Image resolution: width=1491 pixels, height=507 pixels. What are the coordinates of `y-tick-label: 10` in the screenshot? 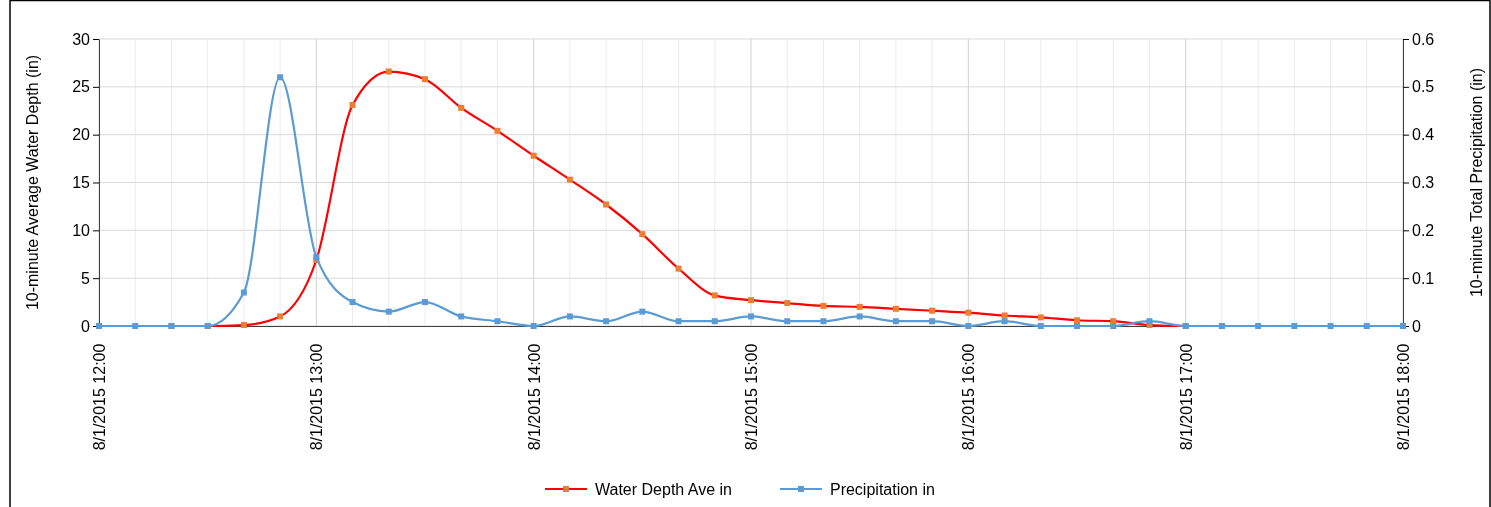 It's located at (81, 230).